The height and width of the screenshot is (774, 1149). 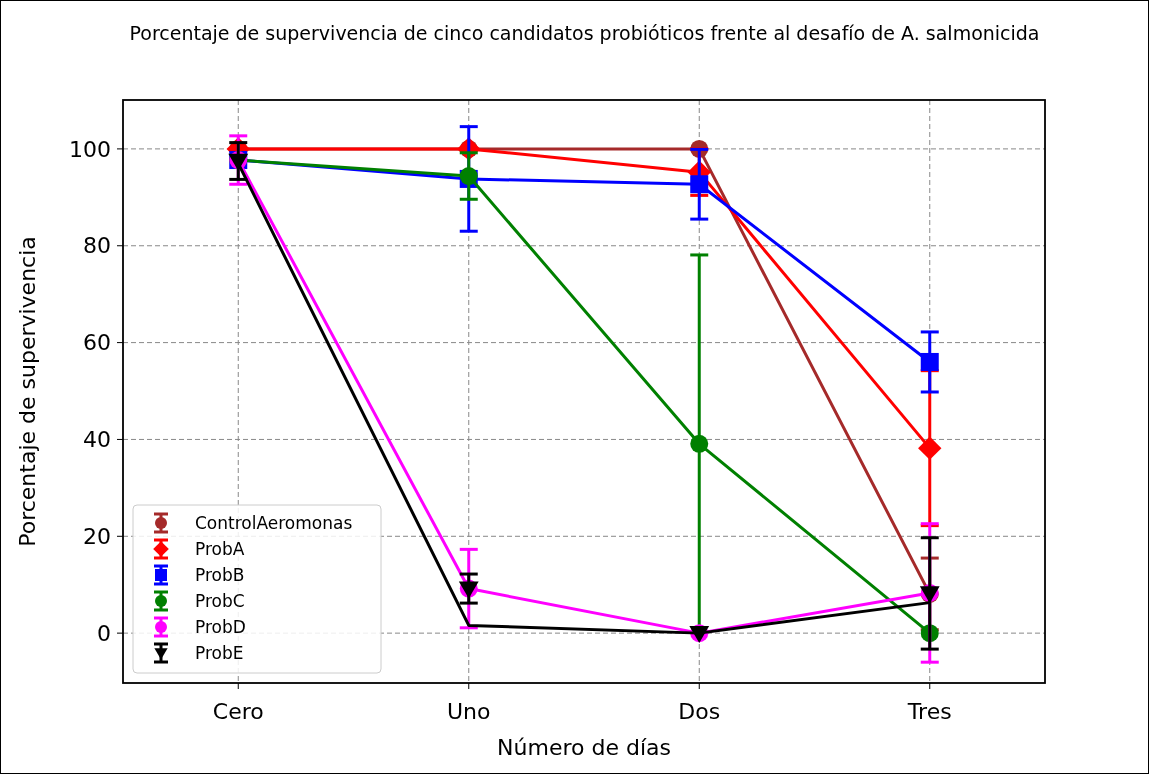 What do you see at coordinates (104, 633) in the screenshot?
I see `y-tick-label: 0` at bounding box center [104, 633].